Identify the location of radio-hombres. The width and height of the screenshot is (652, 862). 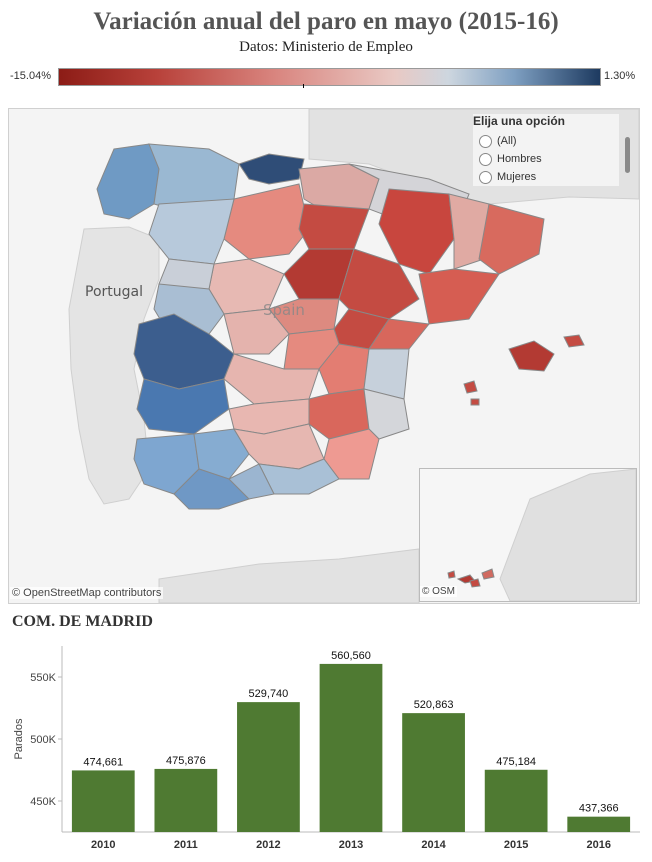
(485, 159).